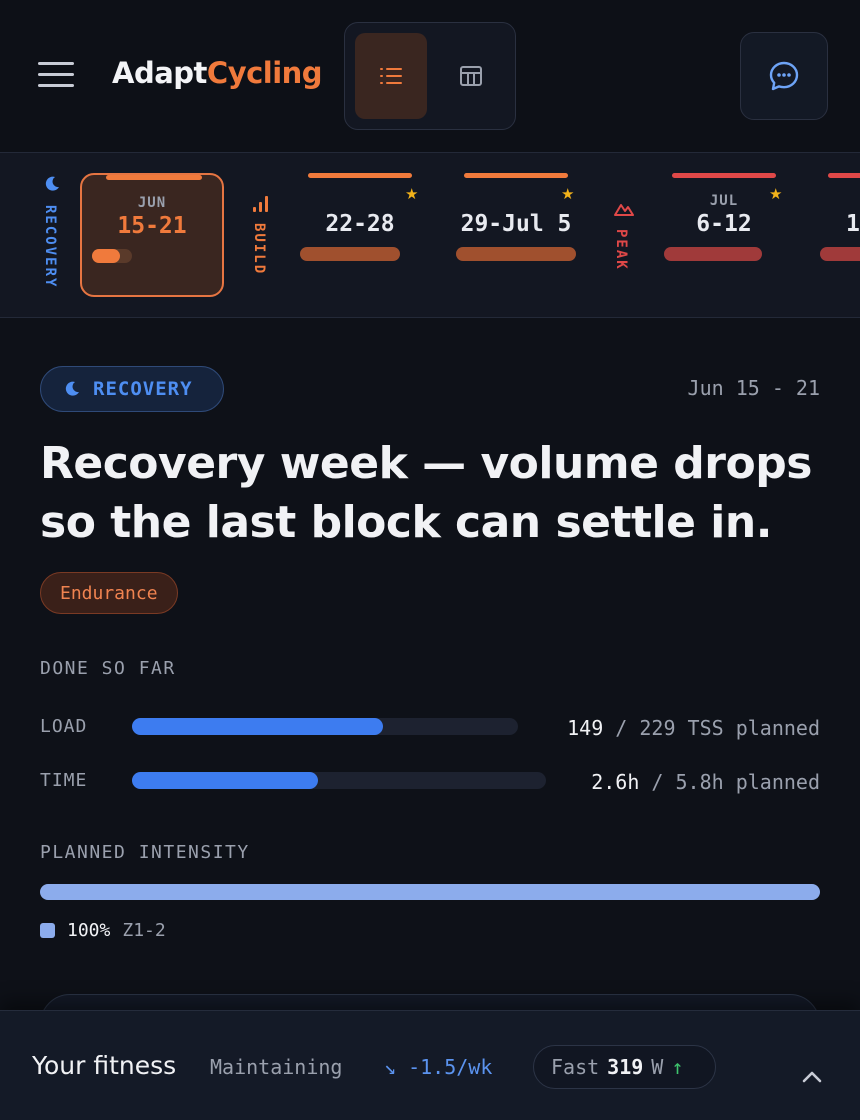 This screenshot has width=860, height=1120. What do you see at coordinates (724, 224) in the screenshot?
I see `week-range: 6-12` at bounding box center [724, 224].